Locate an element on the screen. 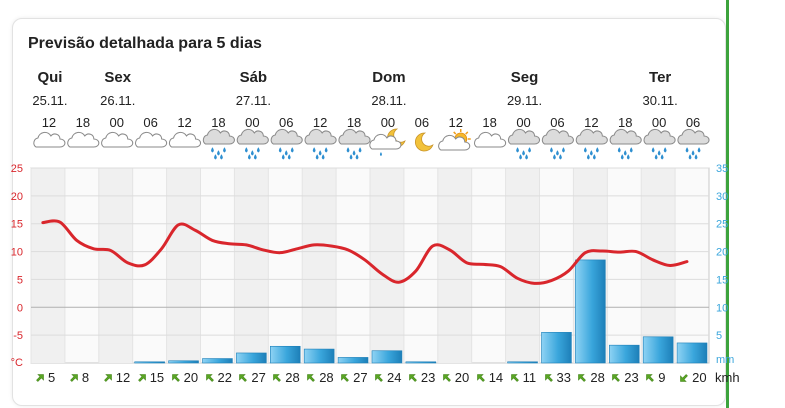  day-name: Dom is located at coordinates (389, 77).